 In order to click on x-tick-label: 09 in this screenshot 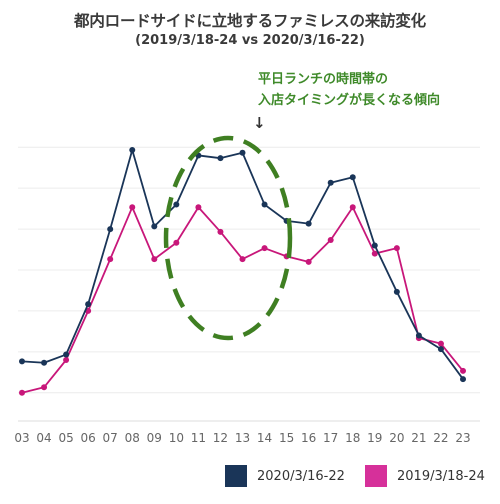, I will do `click(154, 438)`.